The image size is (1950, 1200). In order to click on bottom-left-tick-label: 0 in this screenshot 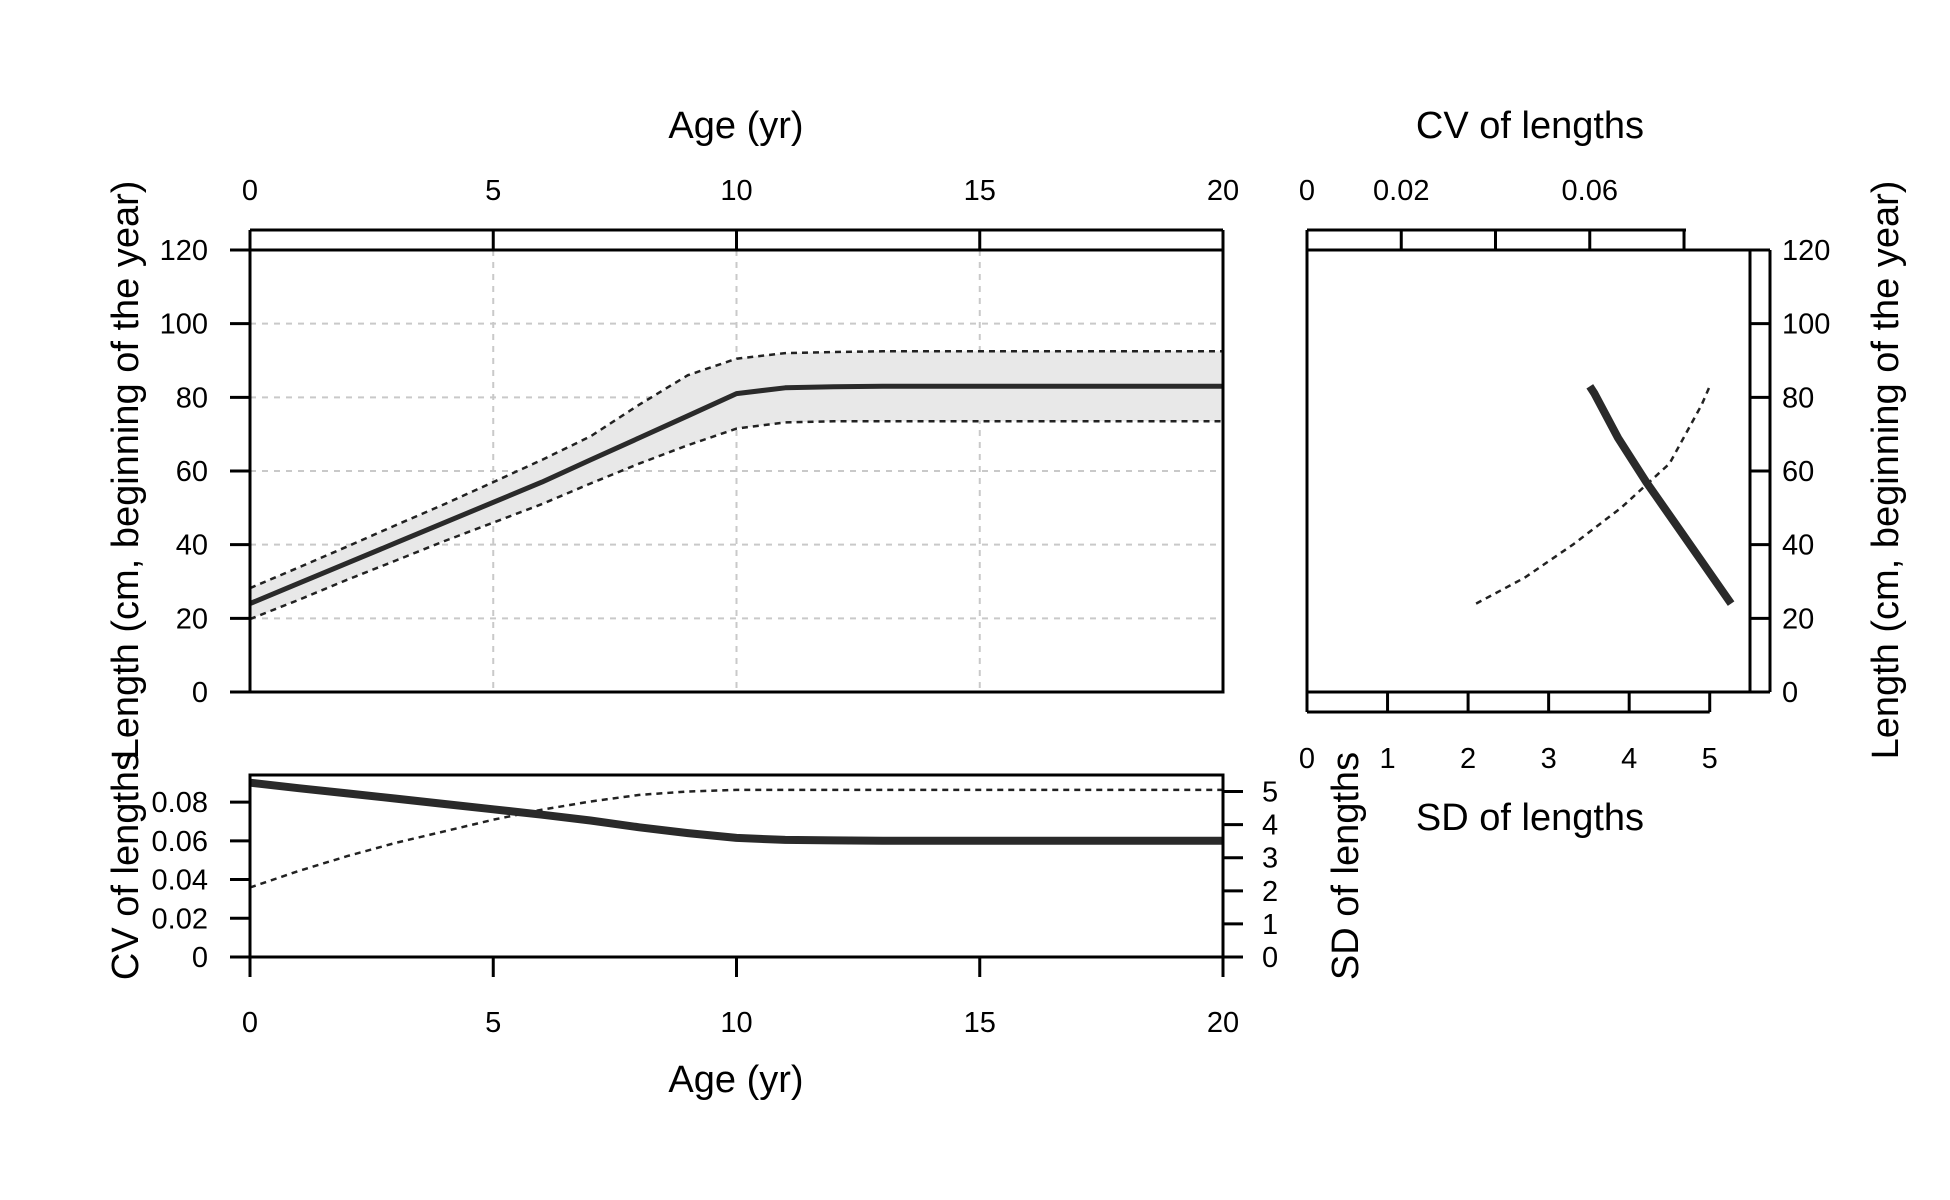, I will do `click(200, 958)`.